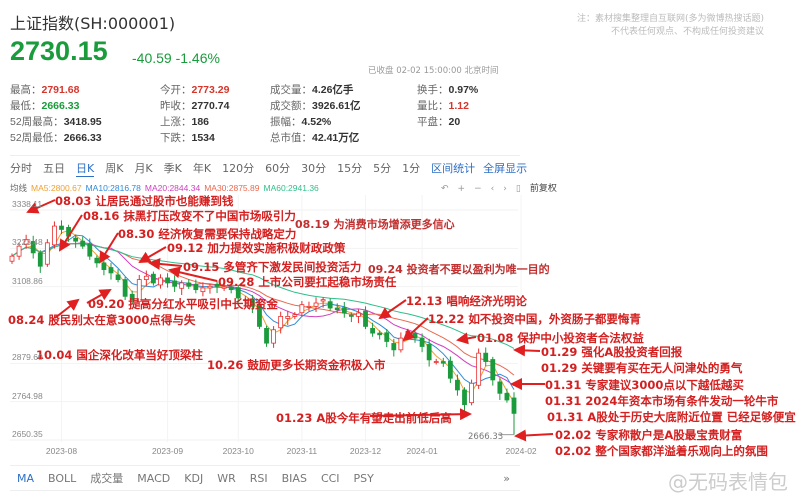 The image size is (800, 501). Describe the element at coordinates (167, 451) in the screenshot. I see `x-tick-label: 2023-09` at that location.